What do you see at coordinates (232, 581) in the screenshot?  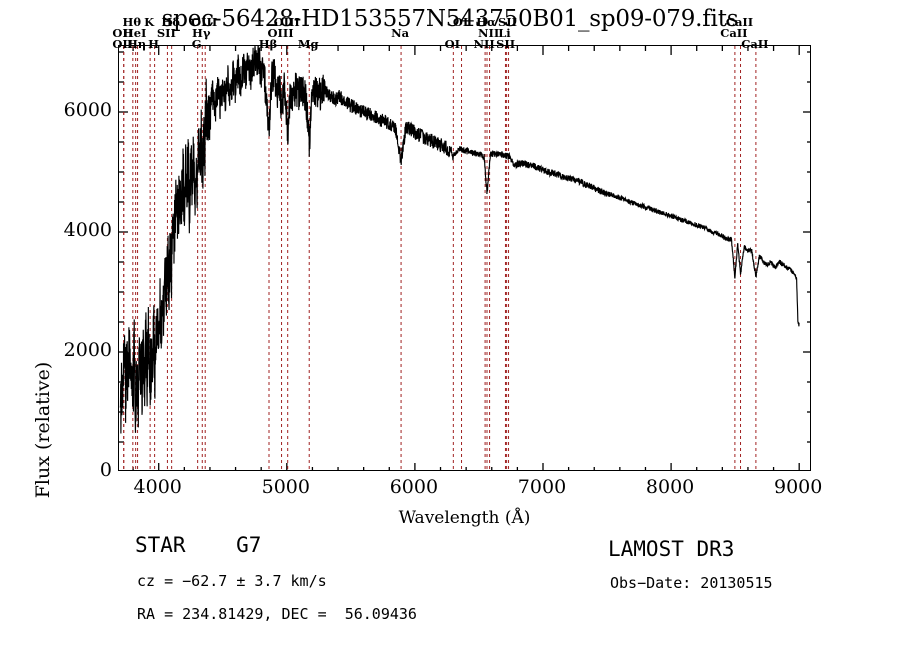 I see `footer-cz: cz = −62.7 ± 3.7 km/s` at bounding box center [232, 581].